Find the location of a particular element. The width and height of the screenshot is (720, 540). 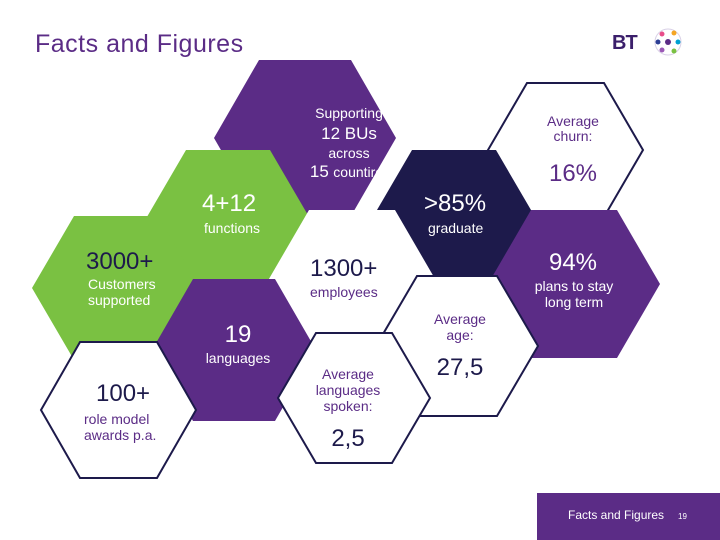

hex-spoken is located at coordinates (354, 398).